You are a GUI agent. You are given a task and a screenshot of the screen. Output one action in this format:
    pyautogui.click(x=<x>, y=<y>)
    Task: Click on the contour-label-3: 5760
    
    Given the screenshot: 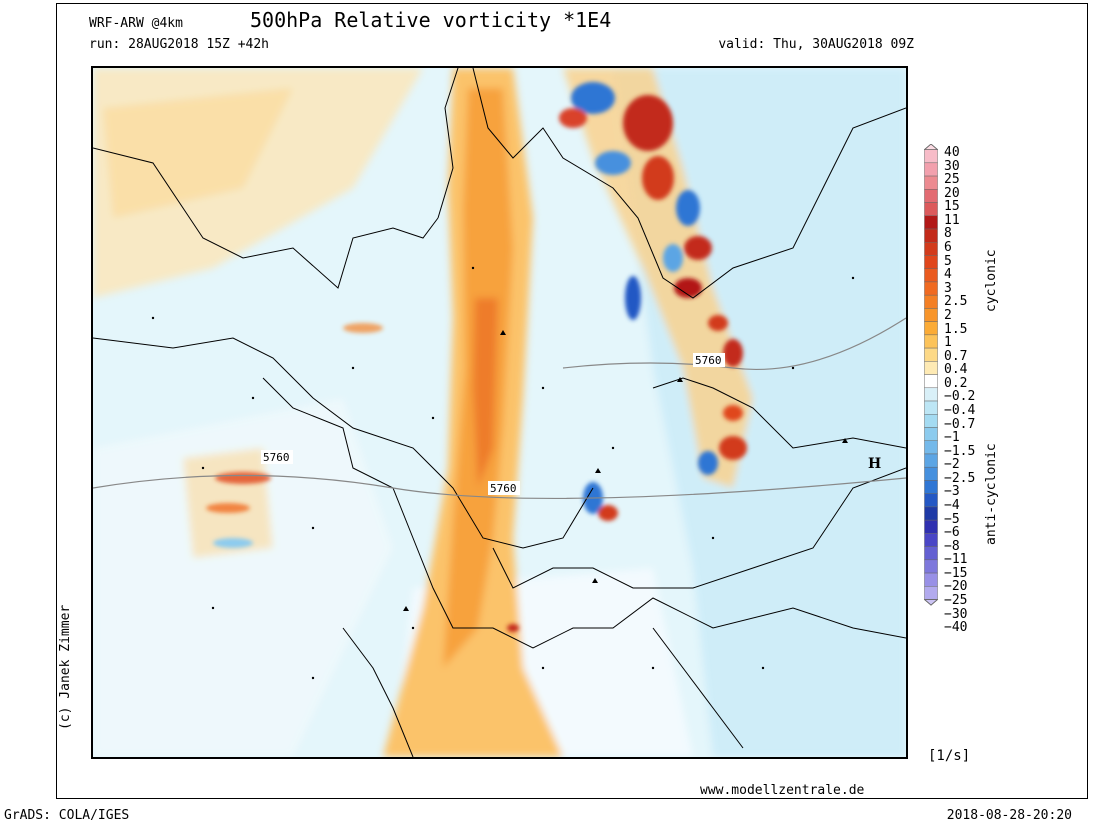 What is the action you would take?
    pyautogui.click(x=708, y=360)
    